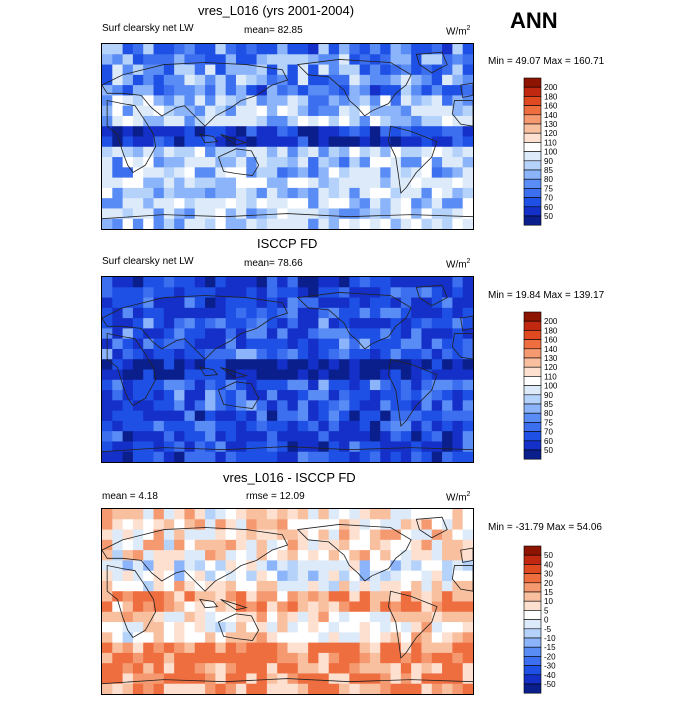 Image resolution: width=700 pixels, height=702 pixels. I want to click on colorbar-tick-label: 200, so click(551, 321).